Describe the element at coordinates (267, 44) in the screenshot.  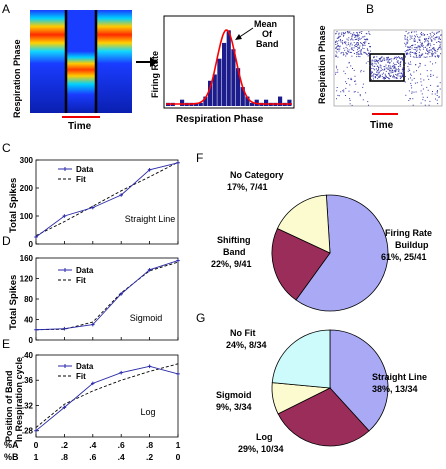
I see `annotation-line-3: Band` at that location.